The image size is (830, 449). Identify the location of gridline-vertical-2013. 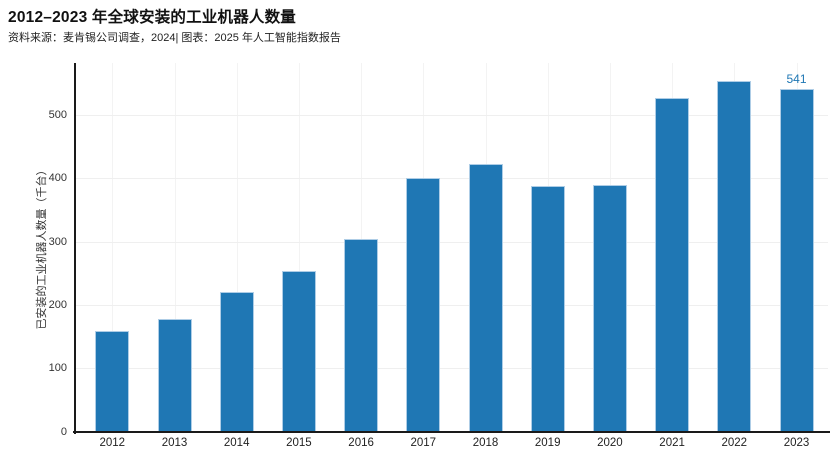
(175, 247).